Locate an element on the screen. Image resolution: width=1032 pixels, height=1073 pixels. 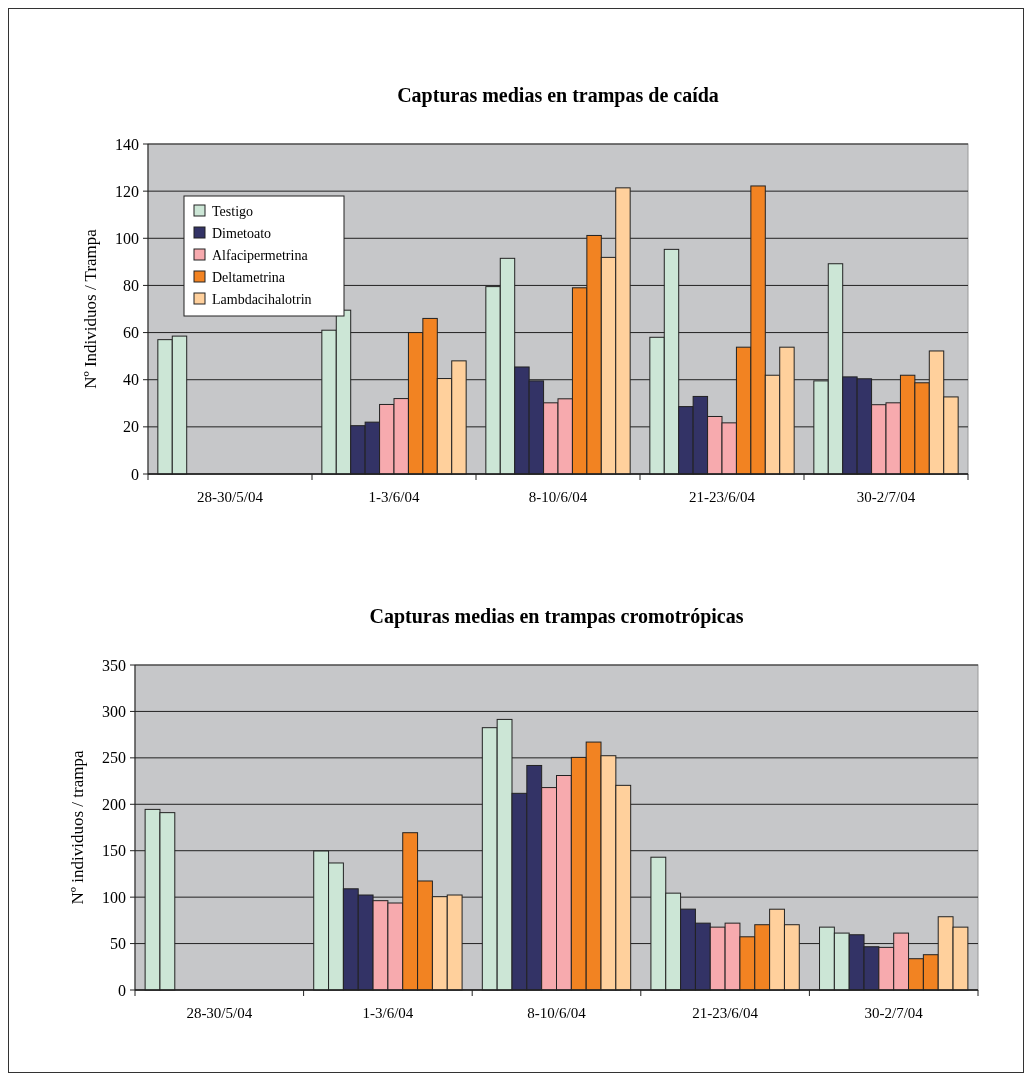
legend-label: Testigo is located at coordinates (233, 211).